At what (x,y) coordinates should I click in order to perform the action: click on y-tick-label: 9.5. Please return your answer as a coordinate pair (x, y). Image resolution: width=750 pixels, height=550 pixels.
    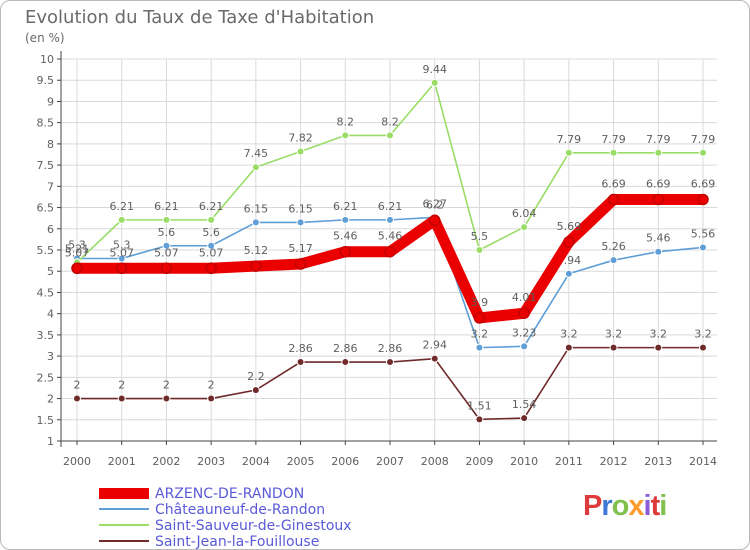
    Looking at the image, I should click on (46, 80).